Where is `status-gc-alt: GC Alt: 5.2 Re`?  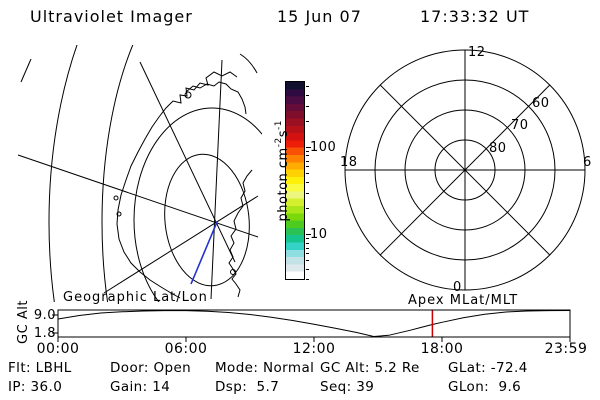 status-gc-alt: GC Alt: 5.2 Re is located at coordinates (370, 368).